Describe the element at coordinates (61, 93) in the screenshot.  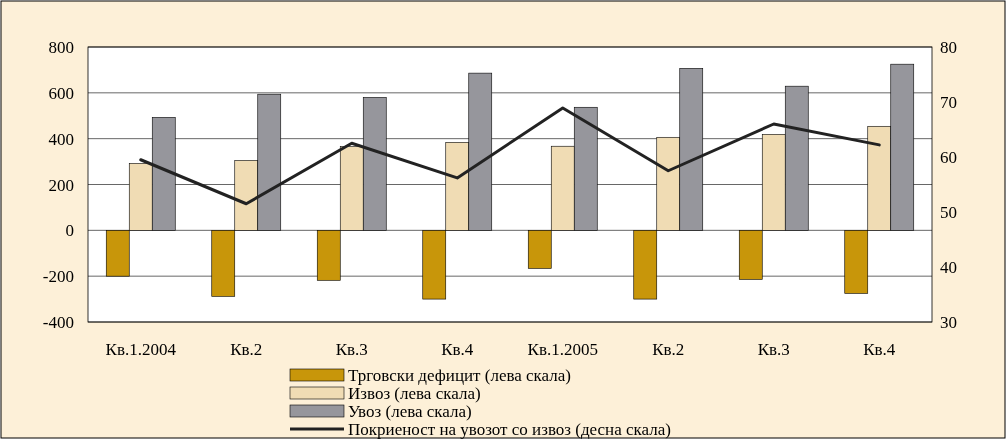
I see `y-tick-label: 600` at that location.